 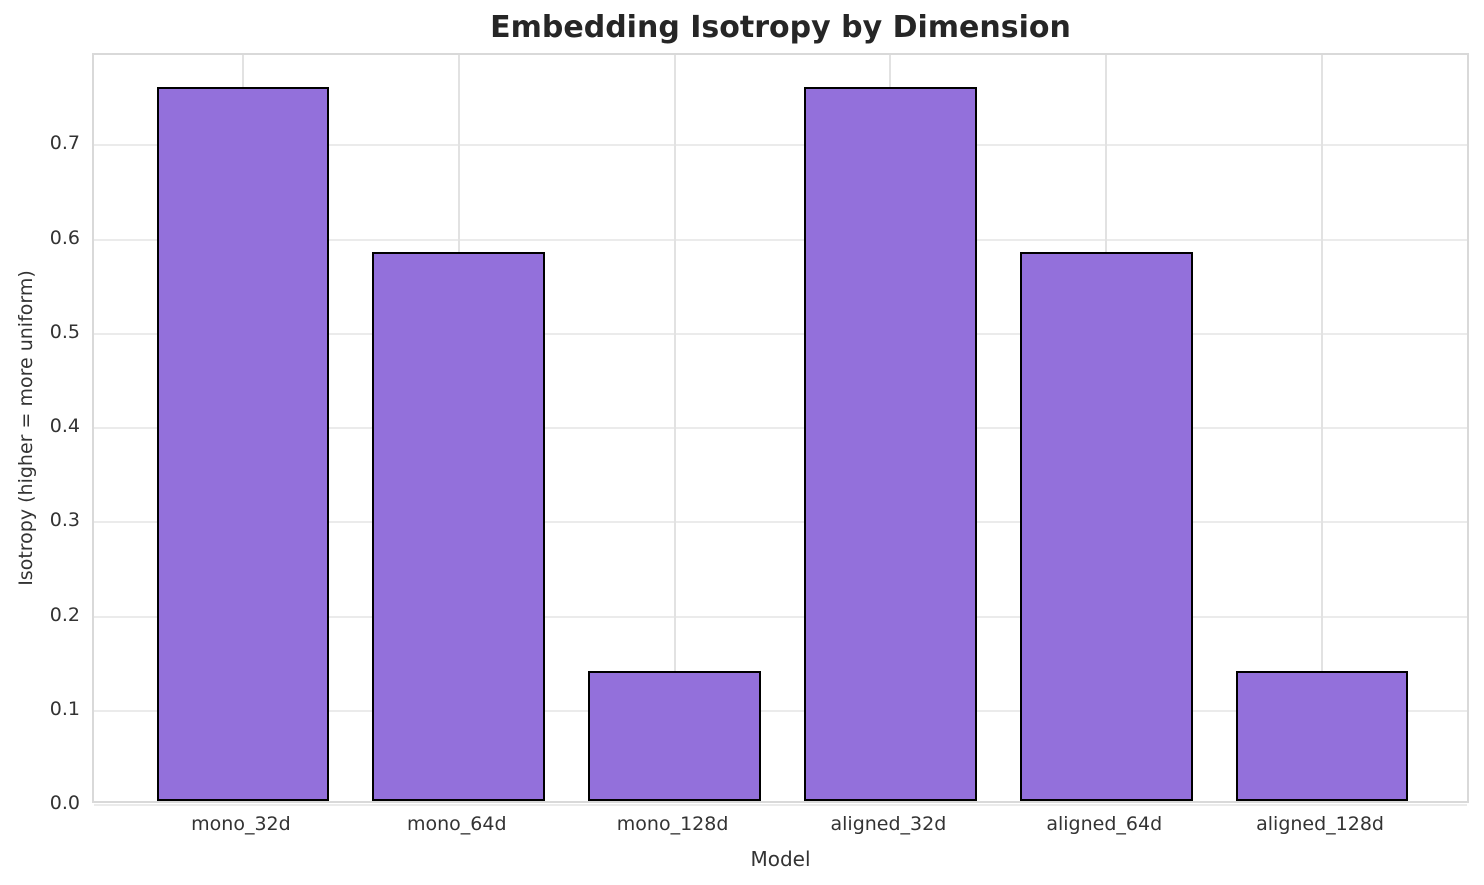 I want to click on bar-aligned_128d, so click(x=1322, y=735).